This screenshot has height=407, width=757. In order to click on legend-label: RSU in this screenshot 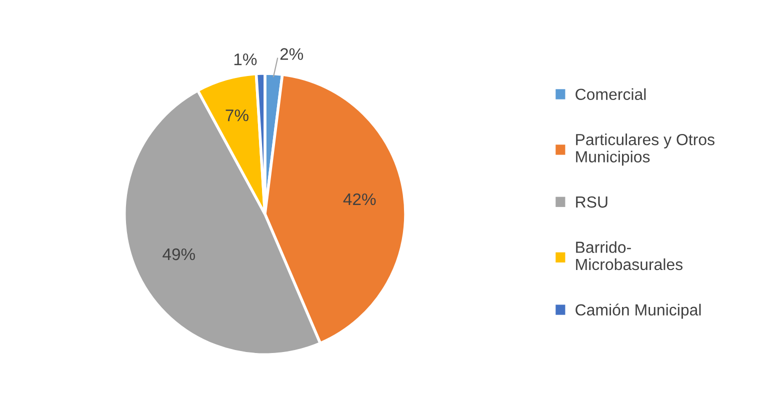, I will do `click(592, 202)`.